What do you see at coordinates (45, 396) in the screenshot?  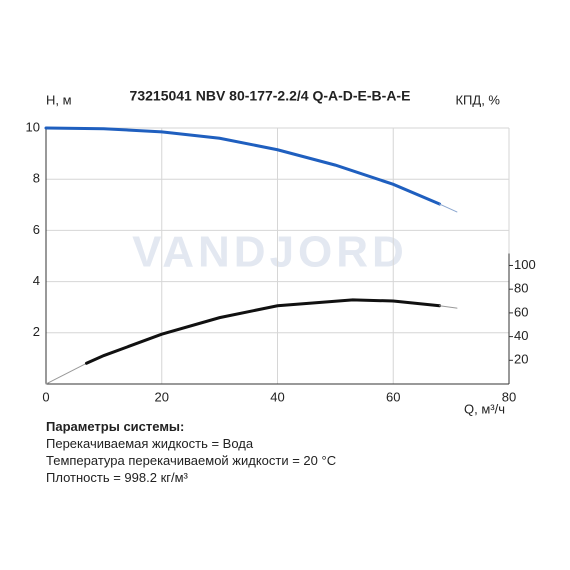 I see `x-tick-label: 0` at bounding box center [45, 396].